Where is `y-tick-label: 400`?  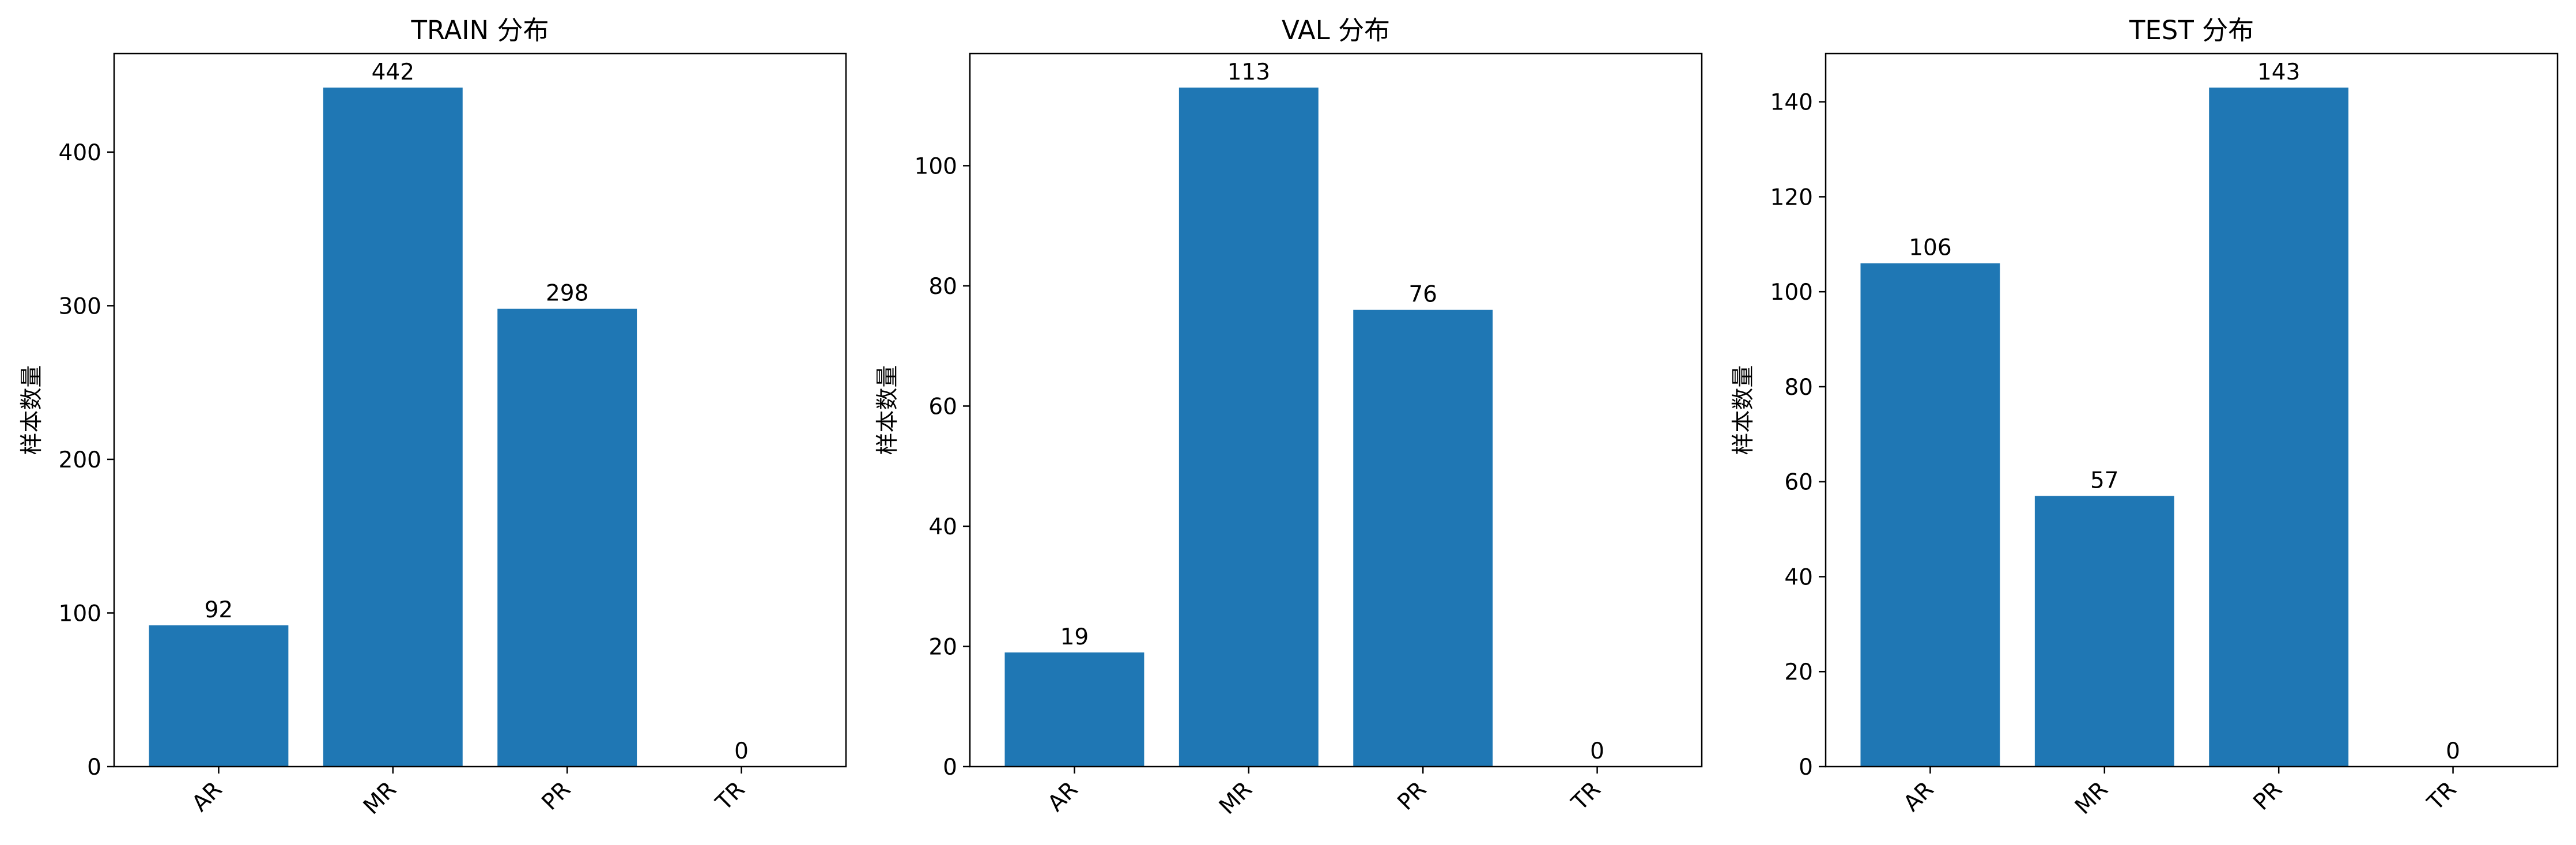 y-tick-label: 400 is located at coordinates (80, 153).